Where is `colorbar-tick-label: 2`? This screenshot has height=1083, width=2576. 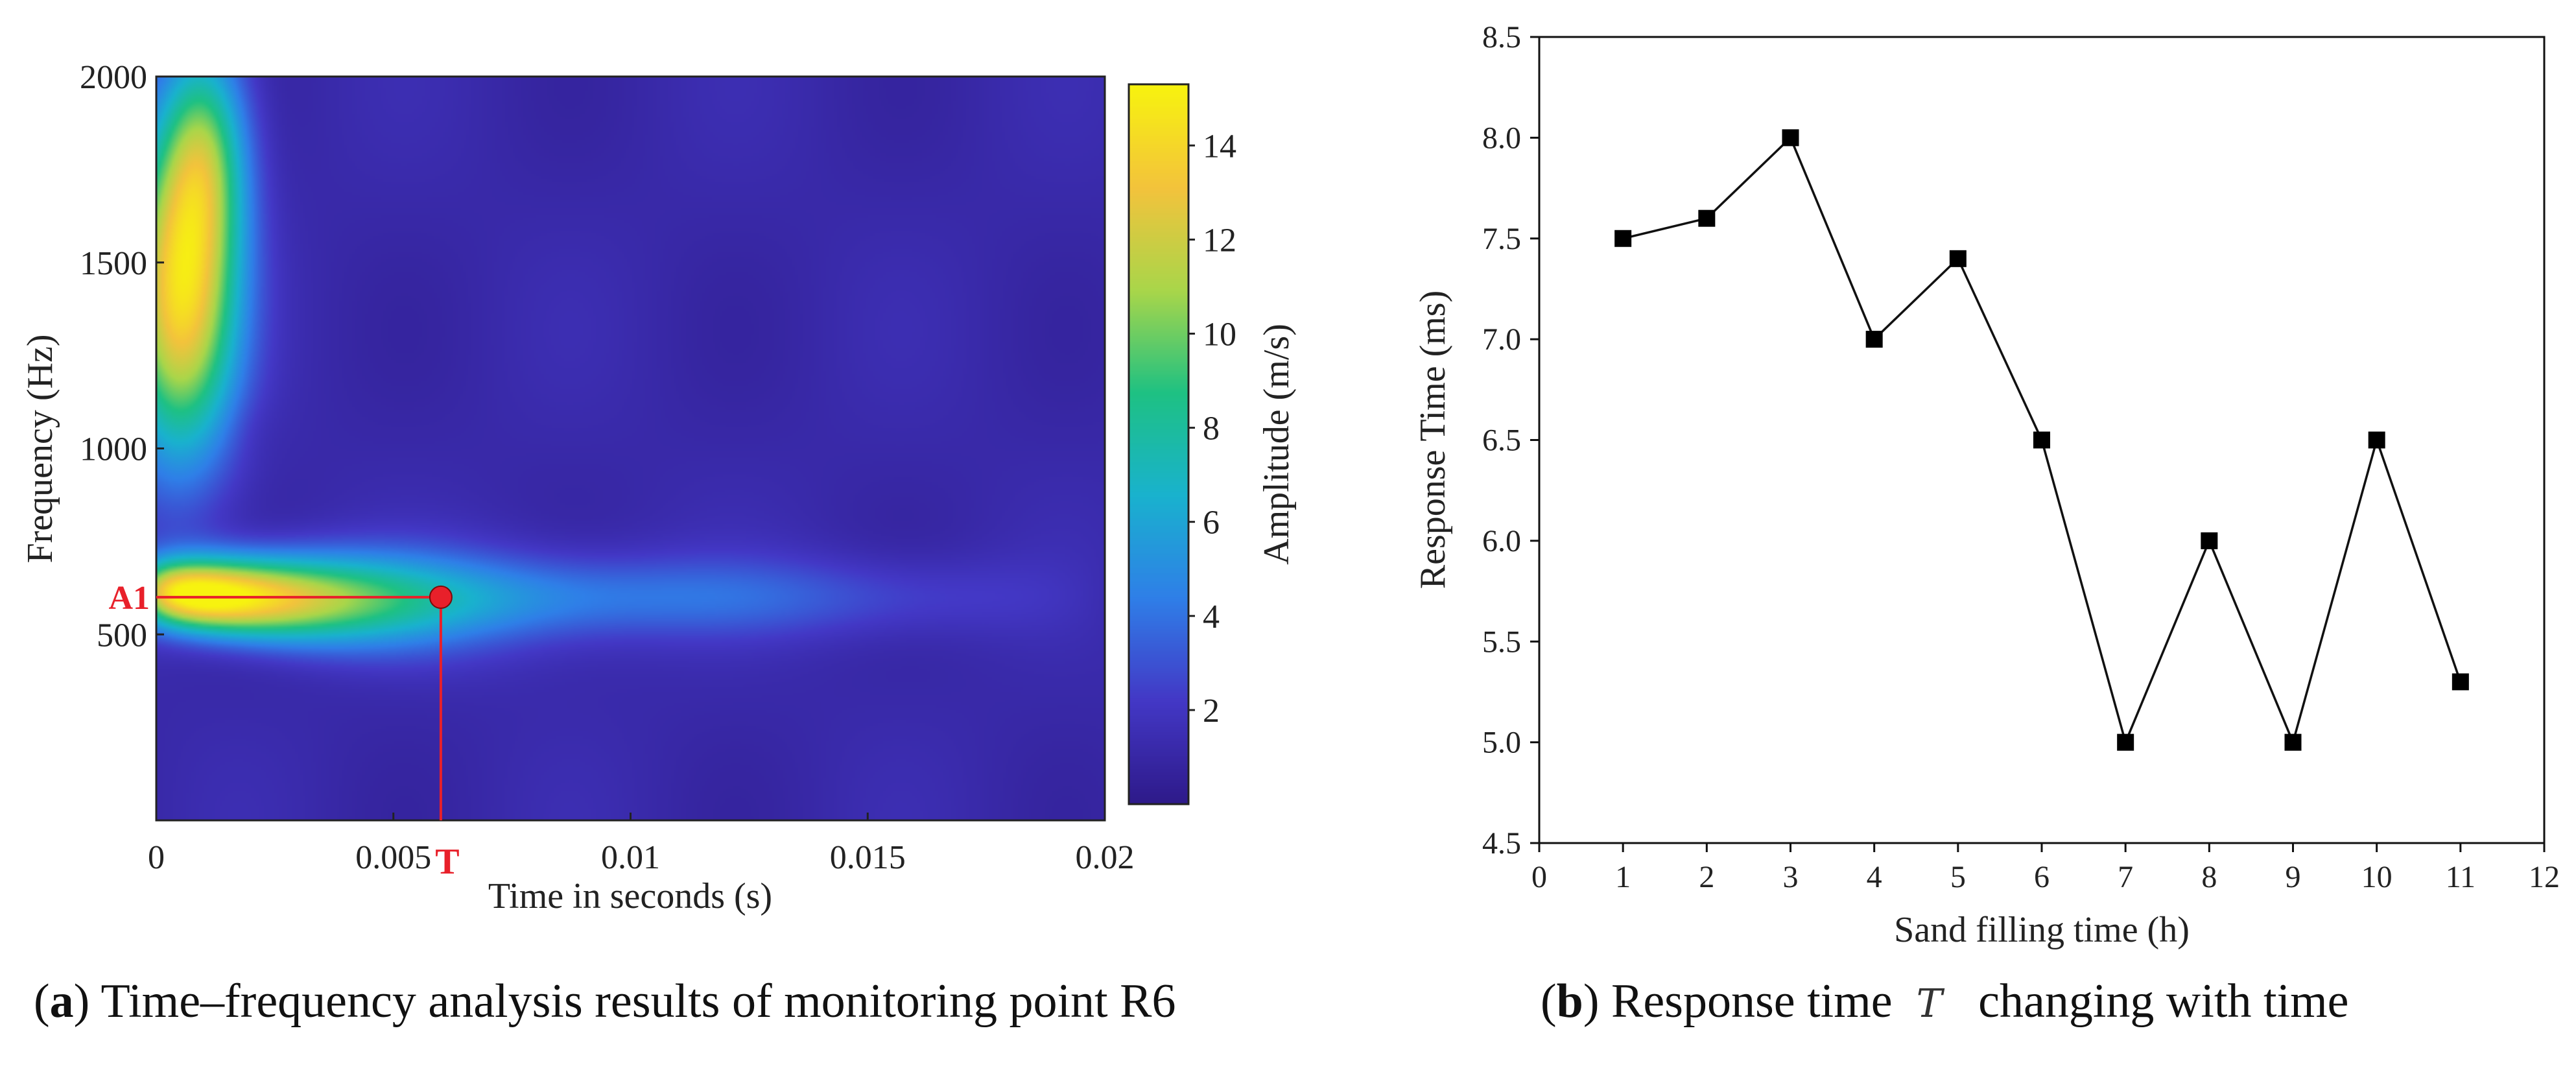 colorbar-tick-label: 2 is located at coordinates (1211, 711).